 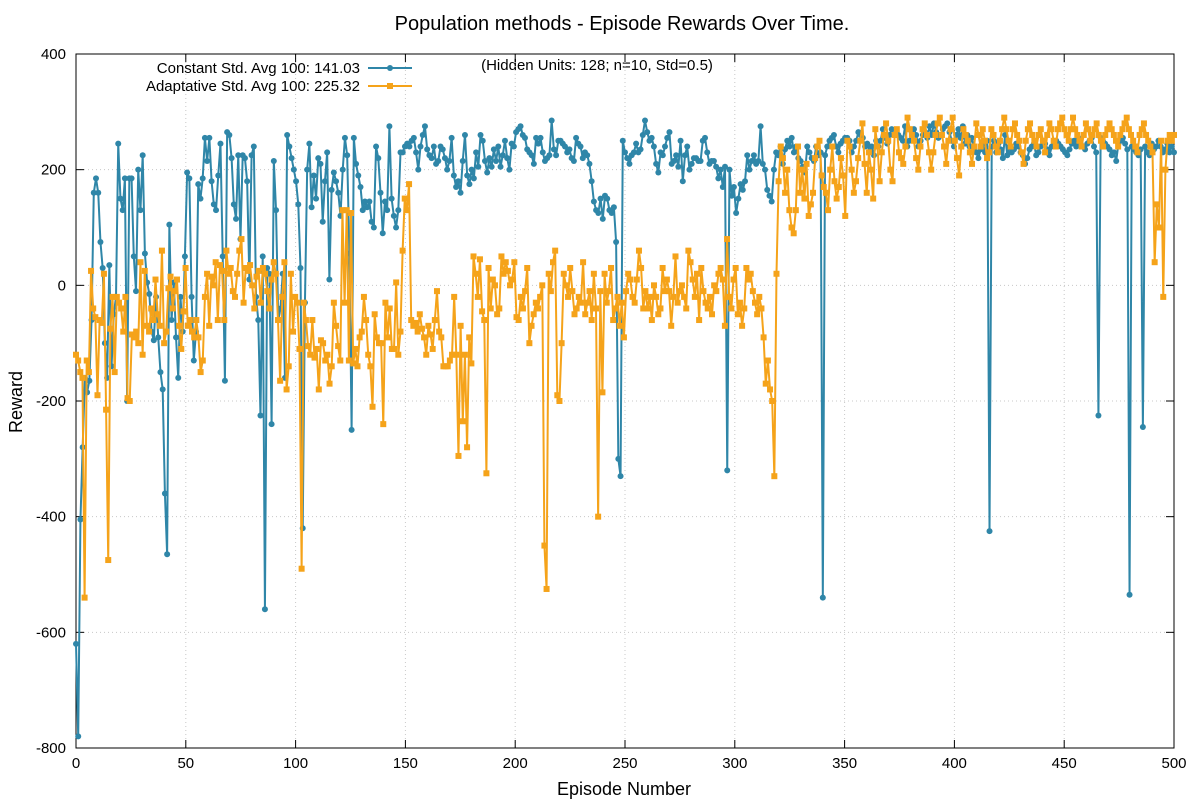 What do you see at coordinates (390, 86) in the screenshot?
I see `legend-marker` at bounding box center [390, 86].